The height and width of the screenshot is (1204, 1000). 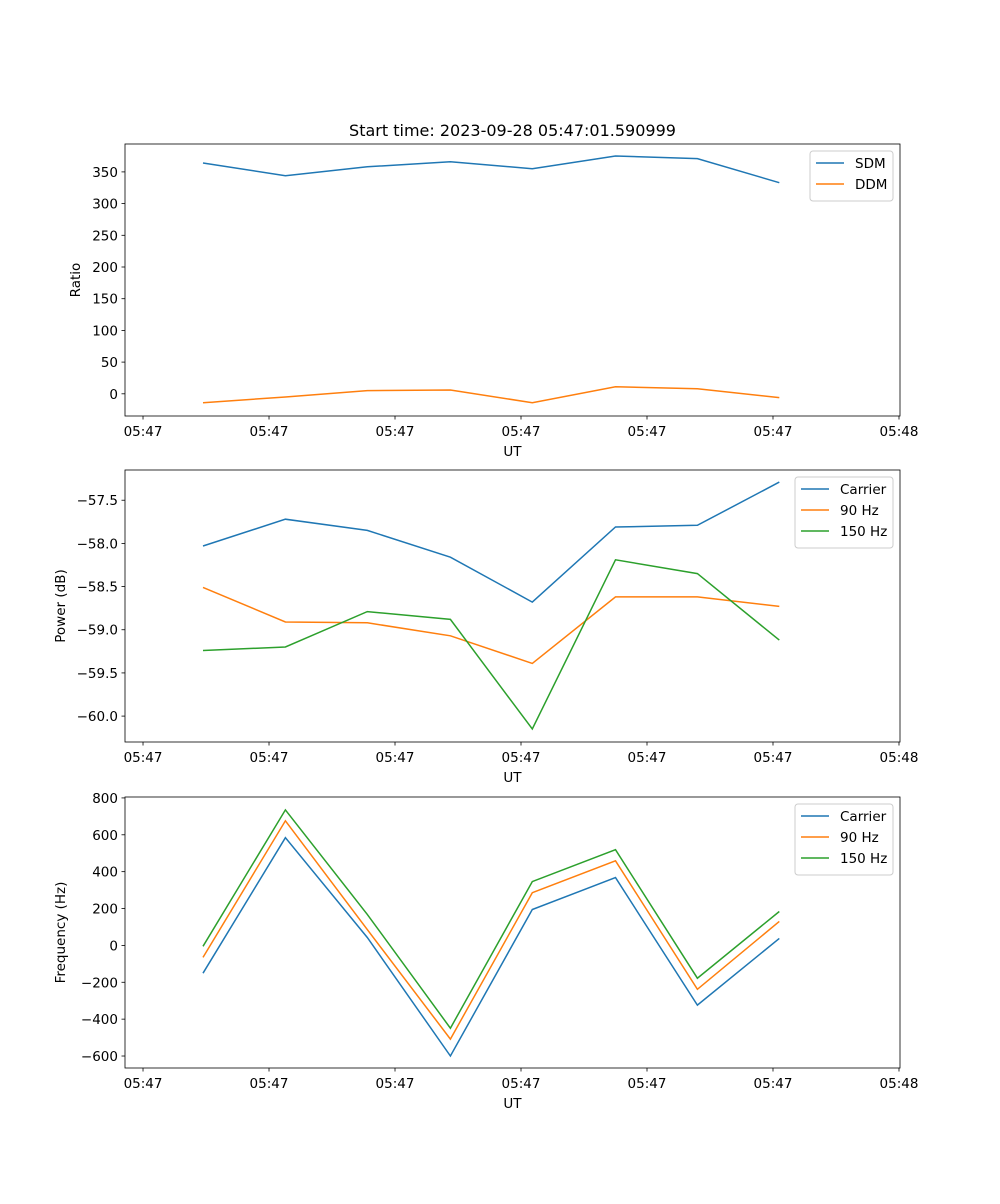 What do you see at coordinates (97, 544) in the screenshot?
I see `y-tick-label: −58.0` at bounding box center [97, 544].